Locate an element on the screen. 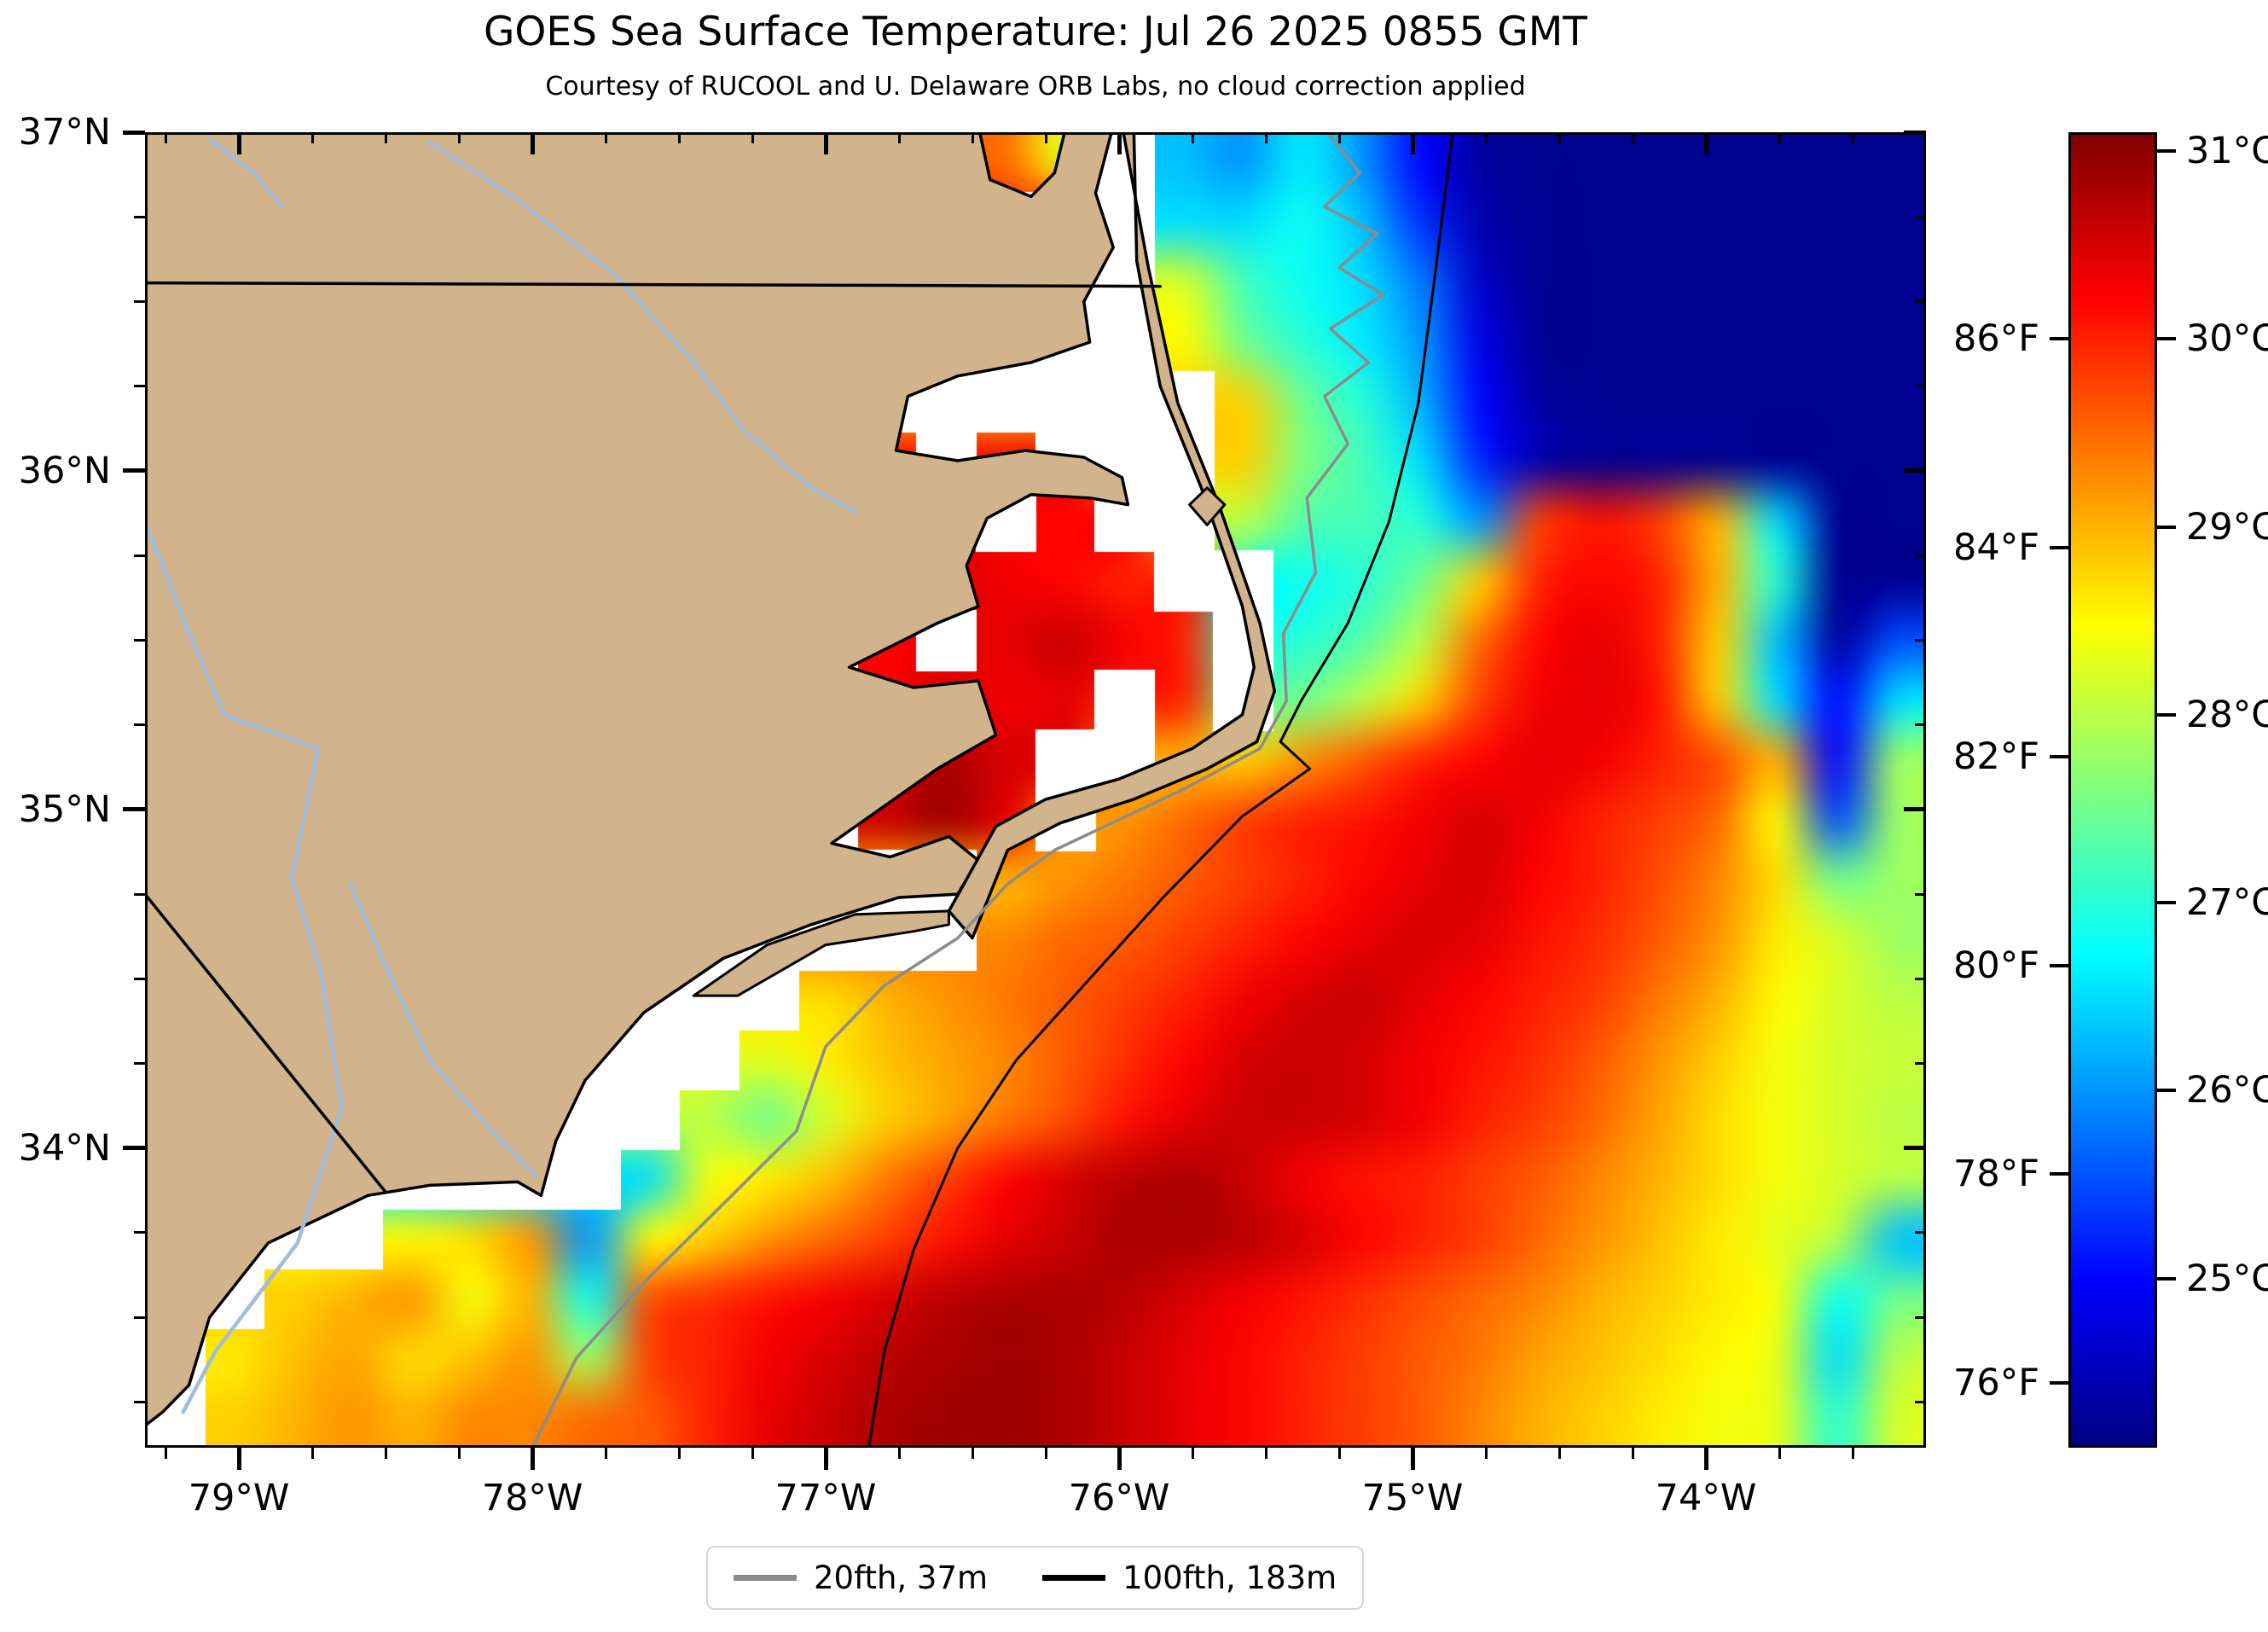  y-tick-label: 37°N is located at coordinates (64, 132).